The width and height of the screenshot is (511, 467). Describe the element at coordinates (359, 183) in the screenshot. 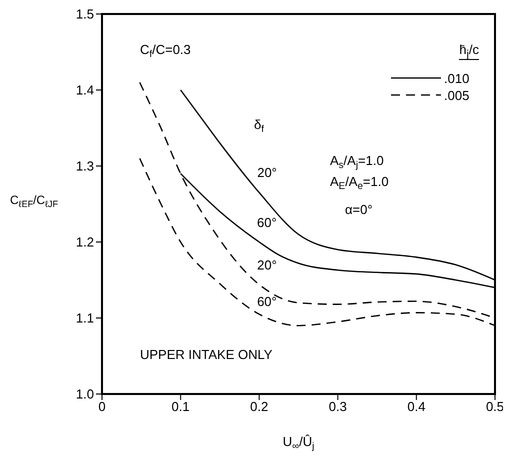

I see `annotation: A$_{E}$/A$_{e}$=1.0` at that location.